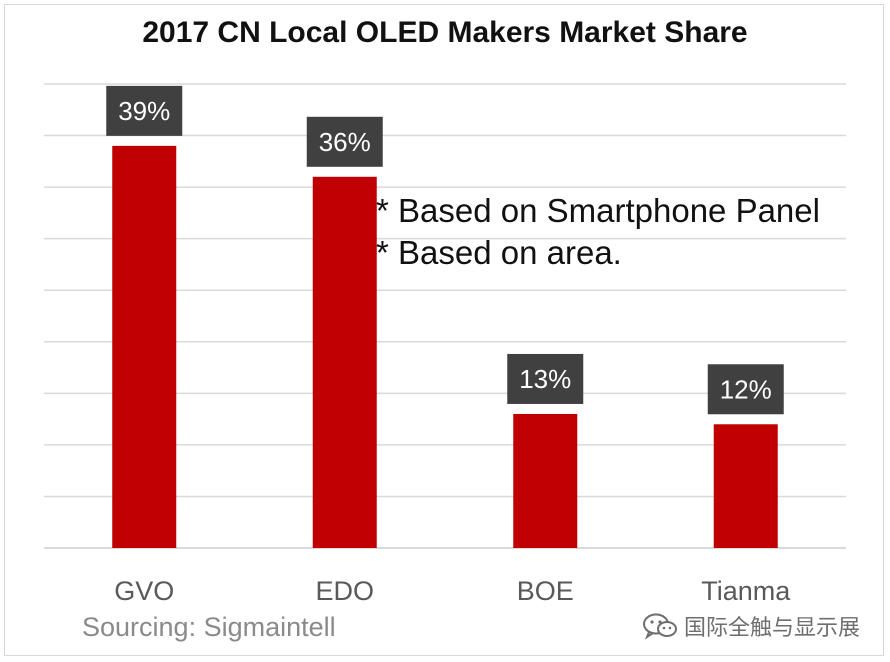 This screenshot has height=662, width=890. Describe the element at coordinates (598, 210) in the screenshot. I see `note-smartphone-panel: * Based on Smartphone Panel` at that location.